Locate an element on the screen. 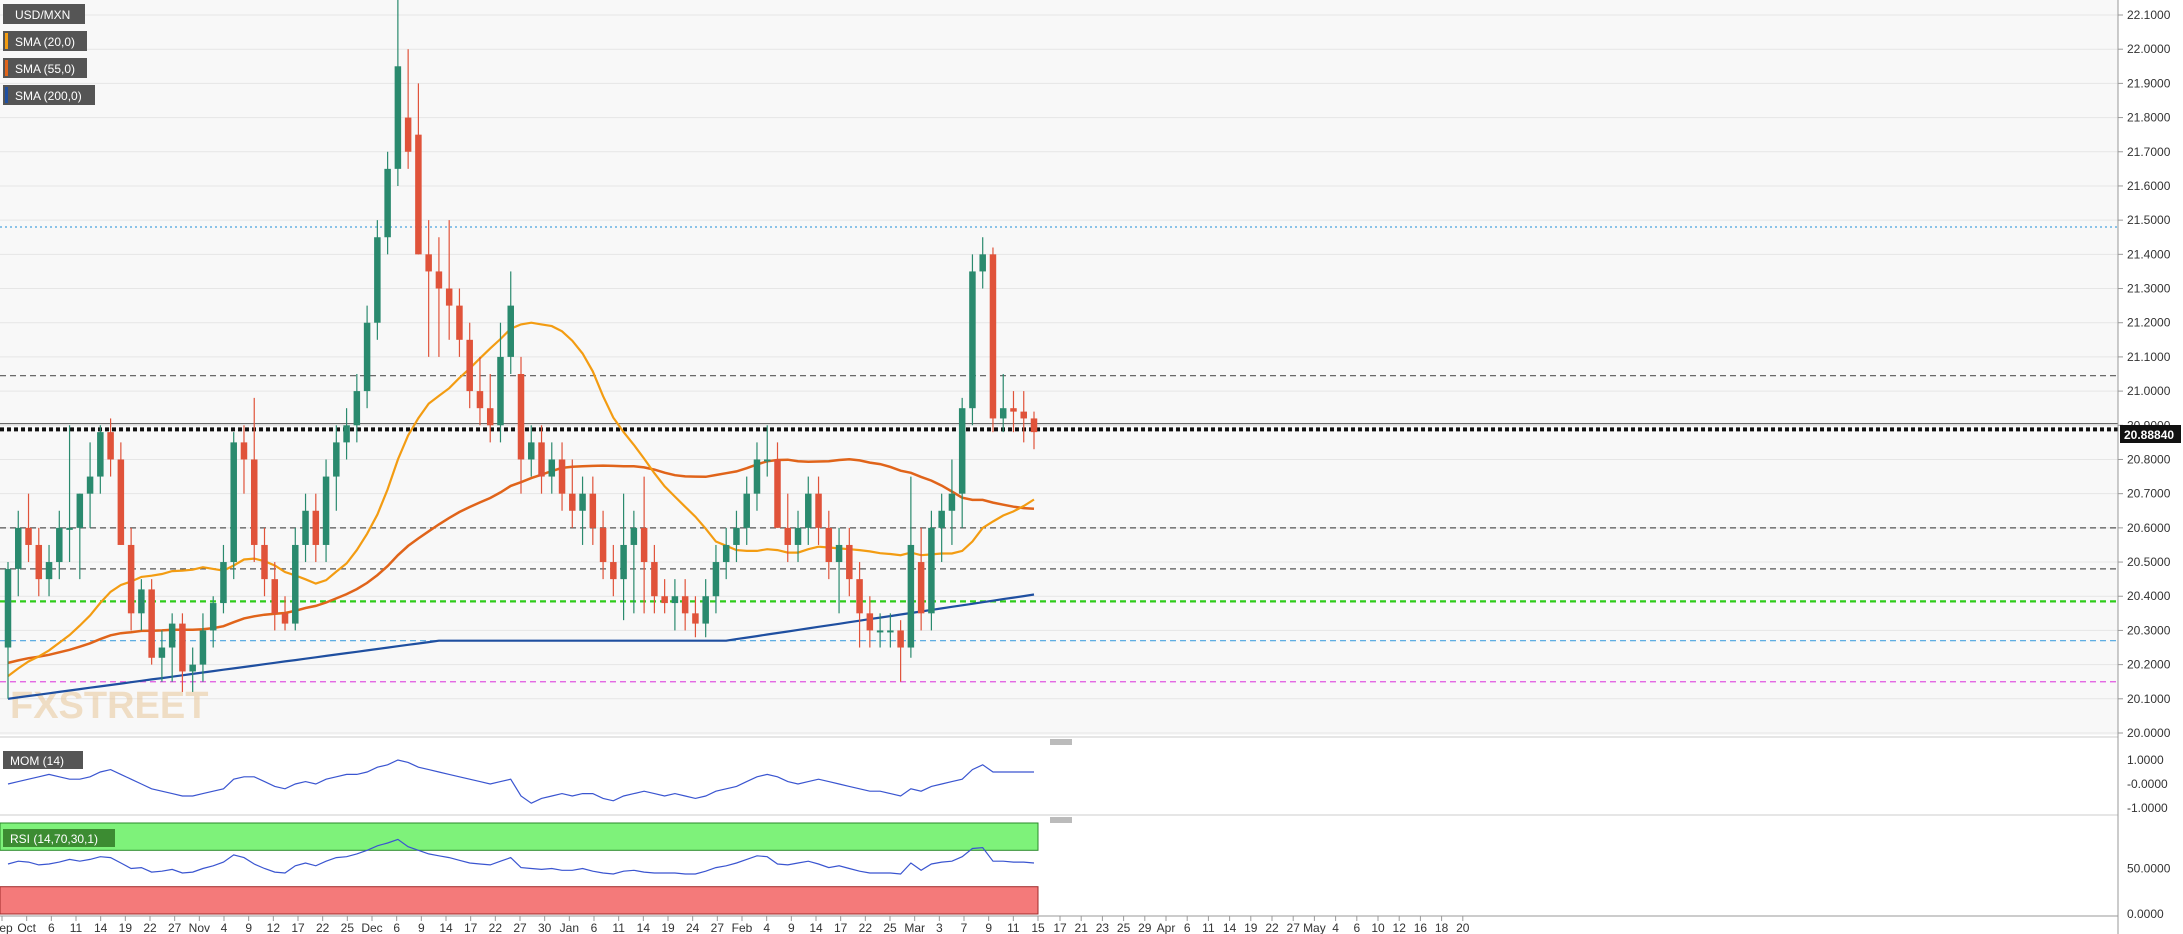 This screenshot has width=2183, height=934. legend-tag-sma20 is located at coordinates (45, 41).